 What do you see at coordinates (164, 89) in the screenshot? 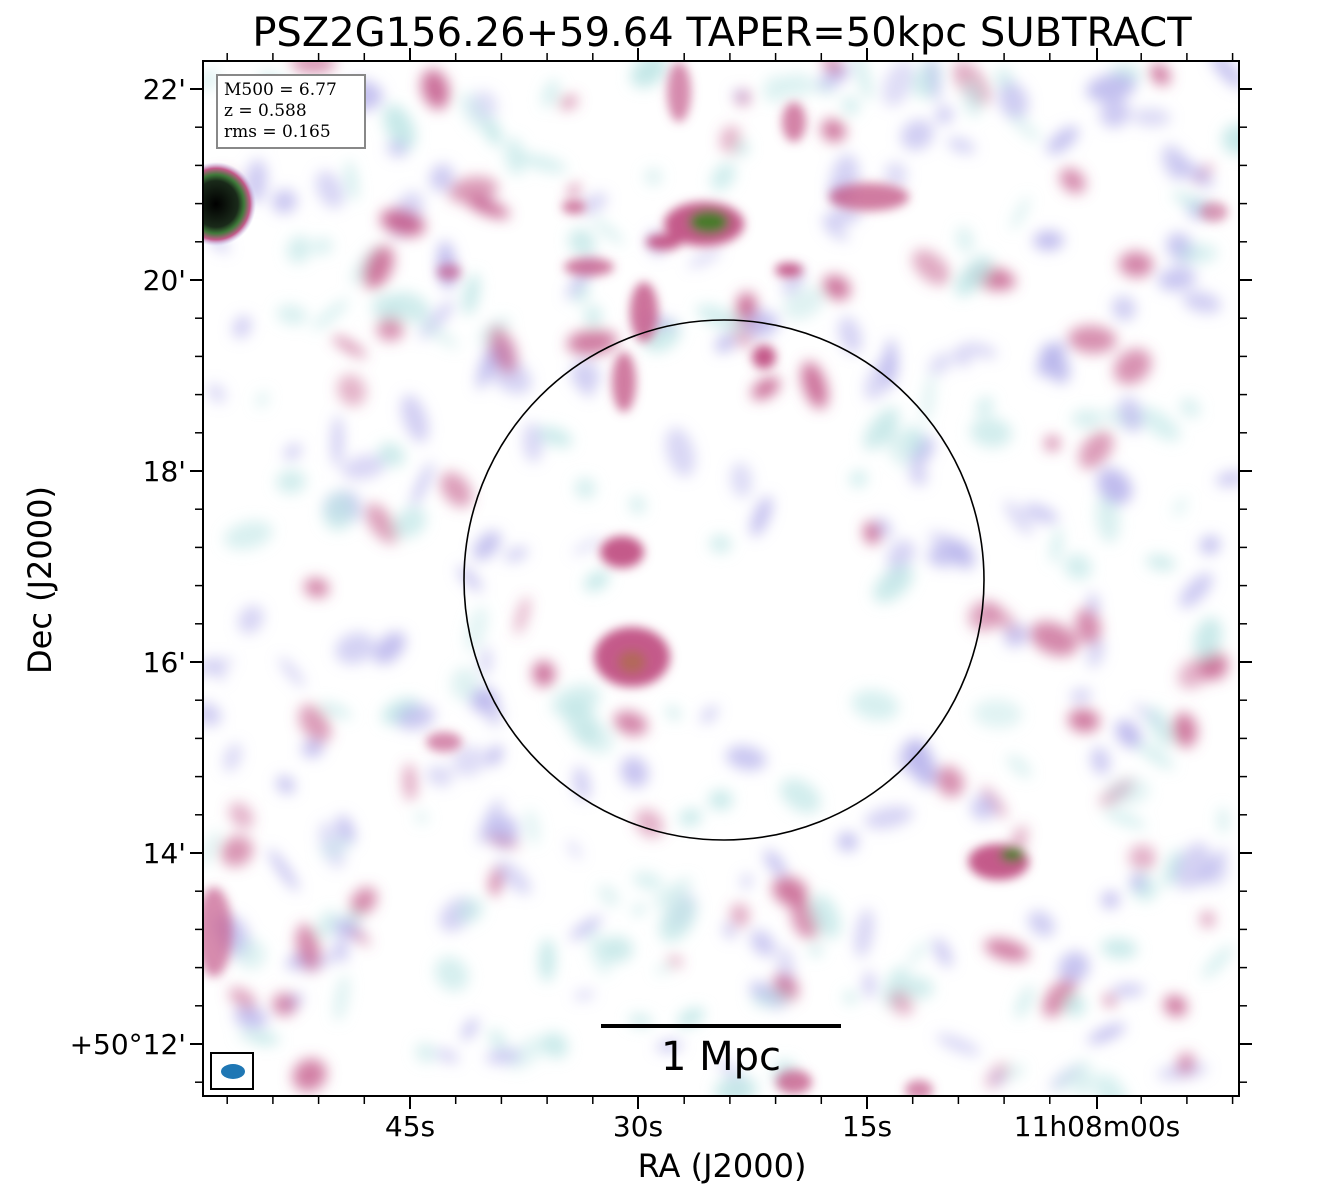
I see `y-tick-label: 22'` at bounding box center [164, 89].